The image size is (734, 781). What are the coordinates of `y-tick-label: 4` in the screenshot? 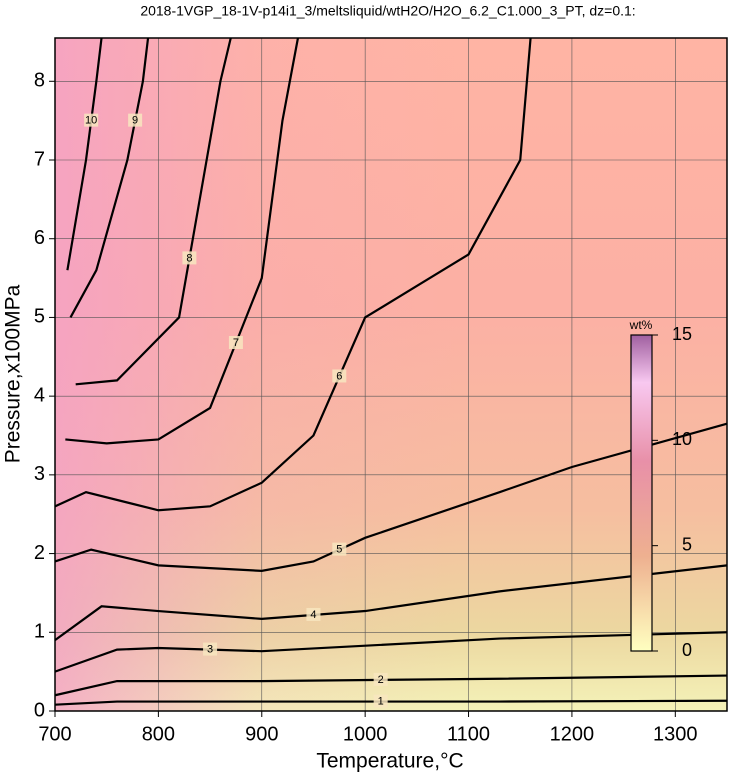 It's located at (39, 395).